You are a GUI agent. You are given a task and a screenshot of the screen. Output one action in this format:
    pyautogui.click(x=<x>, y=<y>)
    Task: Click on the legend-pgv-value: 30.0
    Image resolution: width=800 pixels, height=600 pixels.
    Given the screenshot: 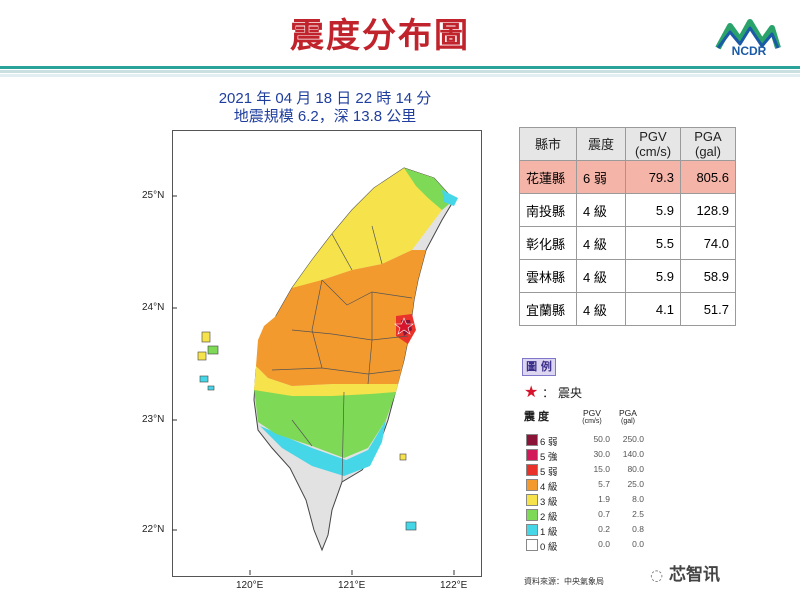 What is the action you would take?
    pyautogui.click(x=601, y=454)
    